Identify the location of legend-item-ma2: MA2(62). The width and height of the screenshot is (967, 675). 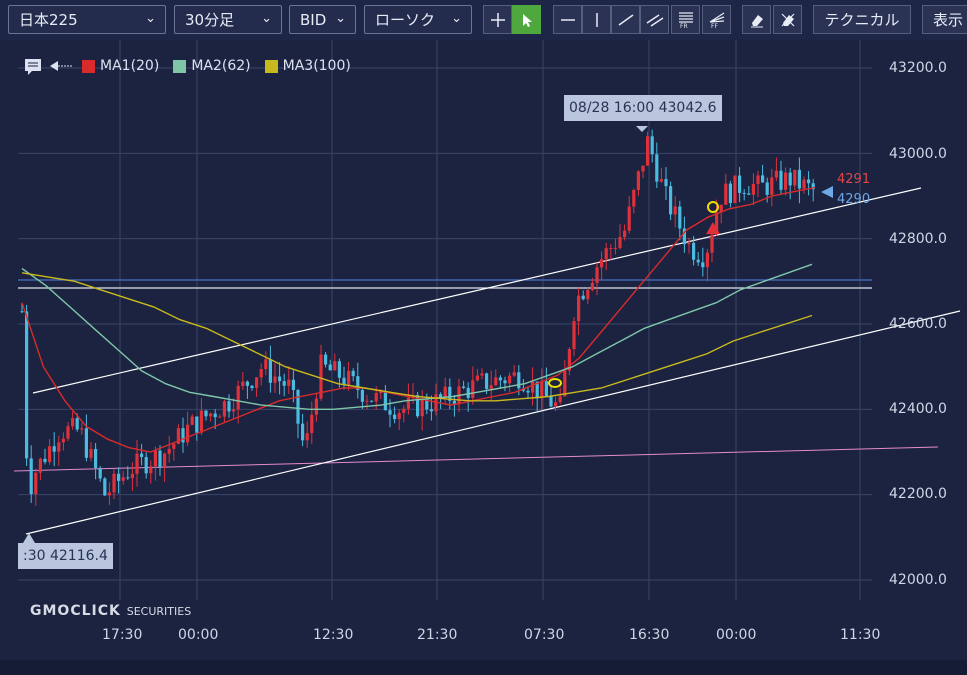
(212, 66).